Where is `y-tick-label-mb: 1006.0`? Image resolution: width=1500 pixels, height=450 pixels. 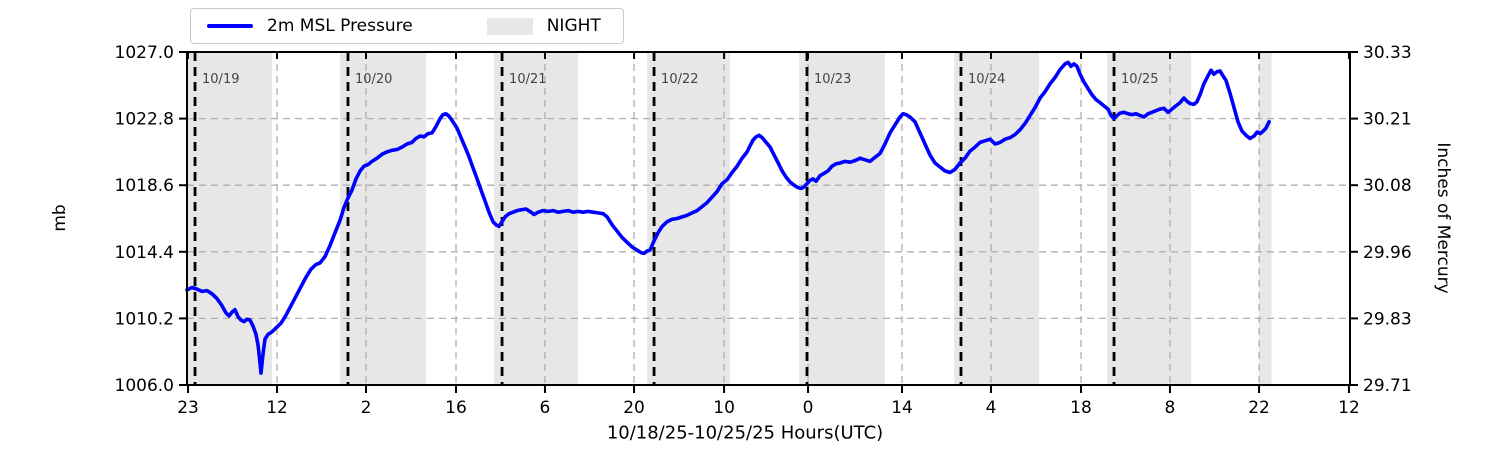
y-tick-label-mb: 1006.0 is located at coordinates (144, 386).